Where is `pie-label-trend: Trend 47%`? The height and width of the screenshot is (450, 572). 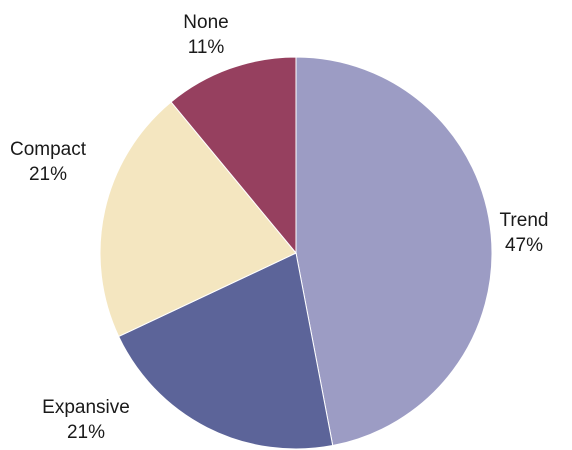 pie-label-trend: Trend 47% is located at coordinates (524, 233).